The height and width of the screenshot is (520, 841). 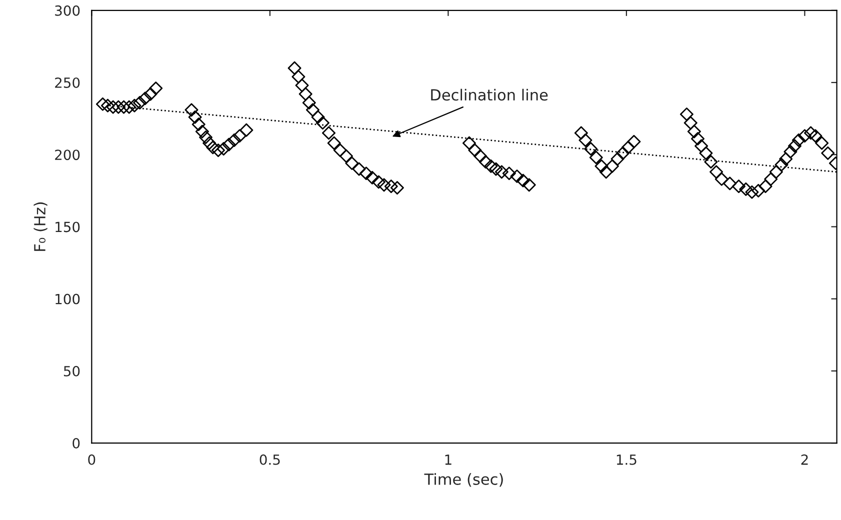 What do you see at coordinates (804, 459) in the screenshot?
I see `x-tick-label: 2` at bounding box center [804, 459].